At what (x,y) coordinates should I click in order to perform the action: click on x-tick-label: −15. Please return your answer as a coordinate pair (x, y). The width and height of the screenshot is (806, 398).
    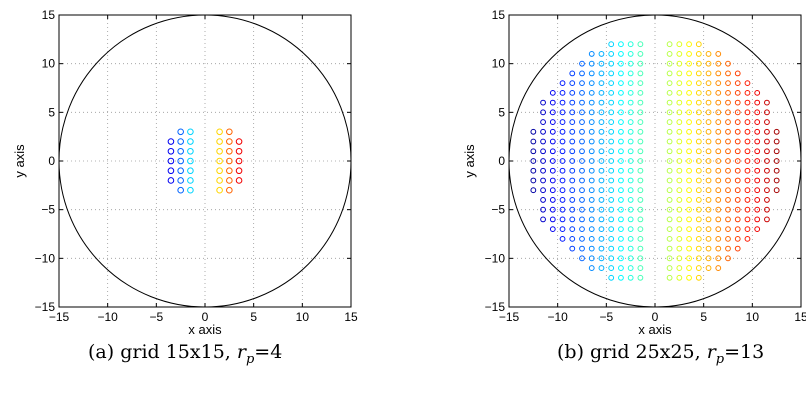
    Looking at the image, I should click on (509, 317).